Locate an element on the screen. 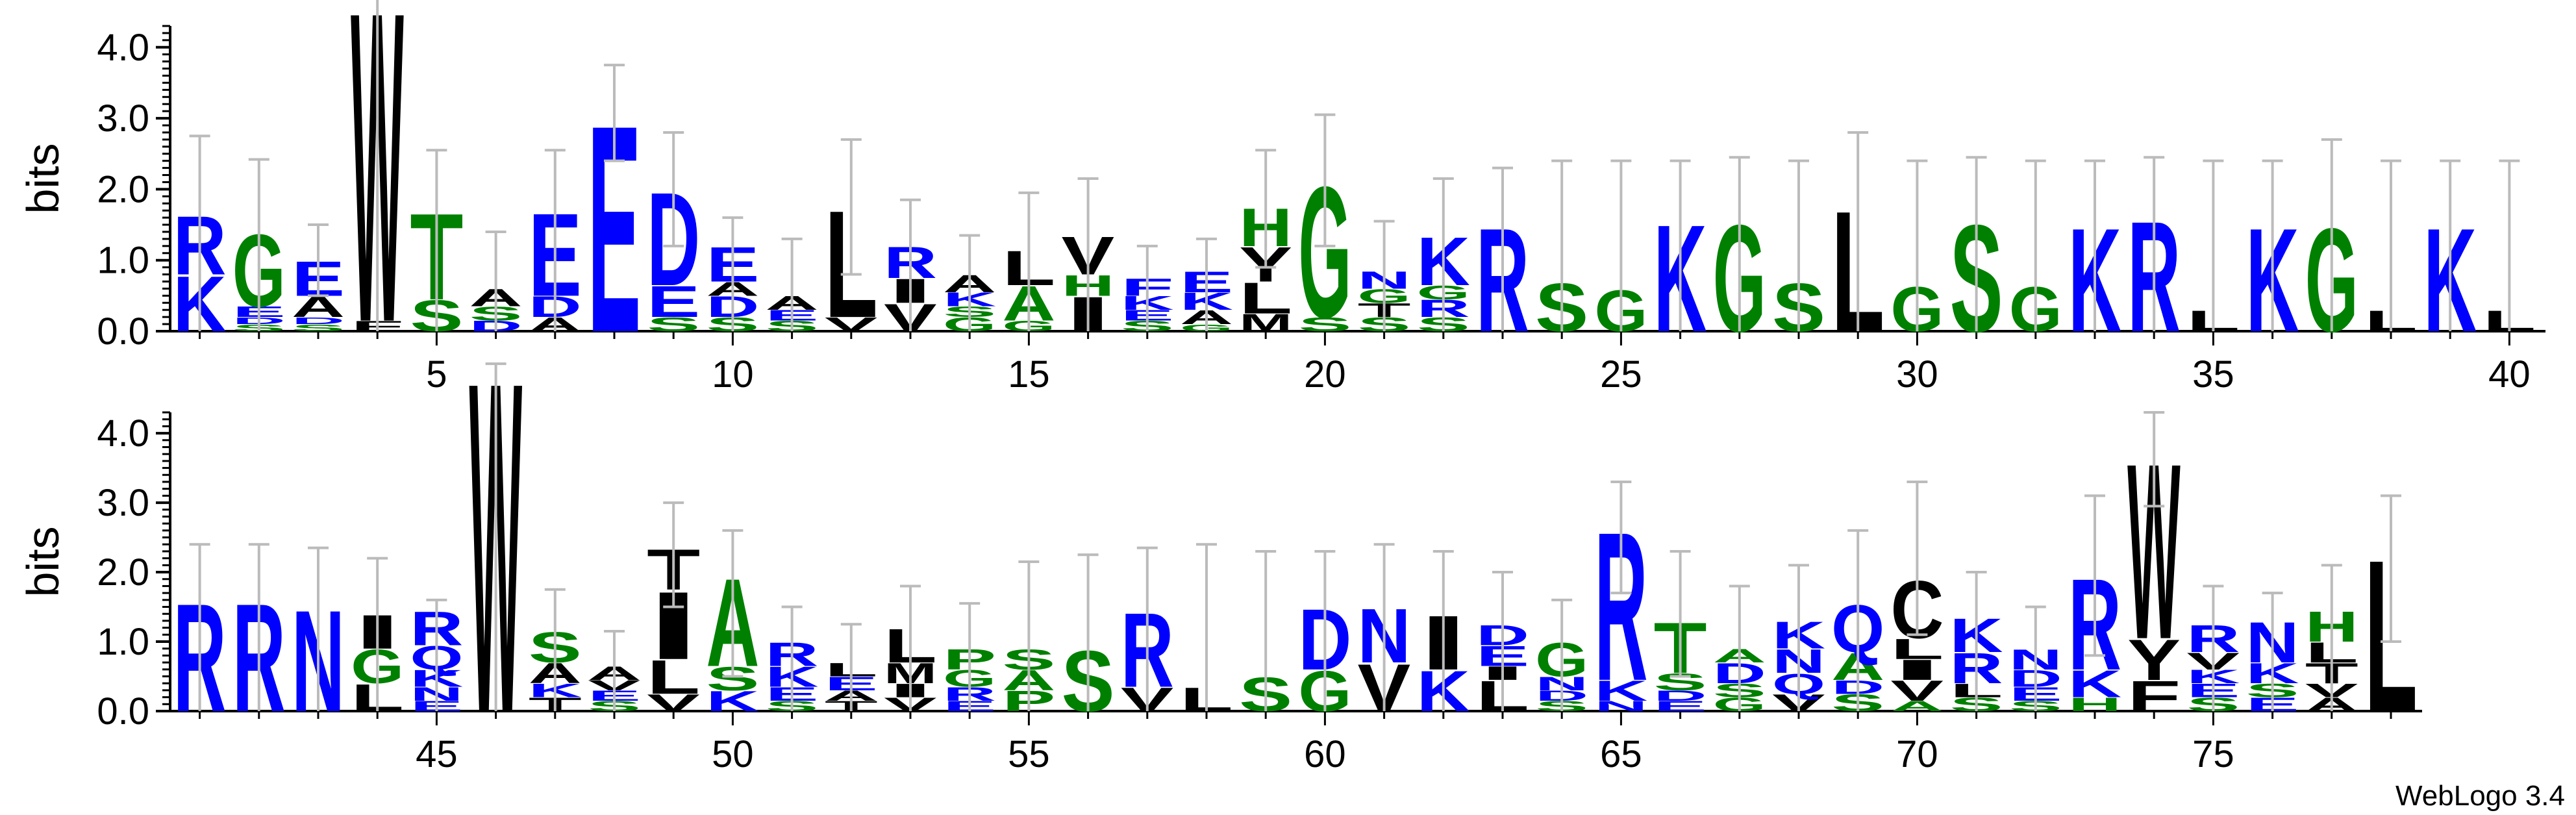 The image size is (2576, 815). logo-column-40: L is located at coordinates (2509, 248).